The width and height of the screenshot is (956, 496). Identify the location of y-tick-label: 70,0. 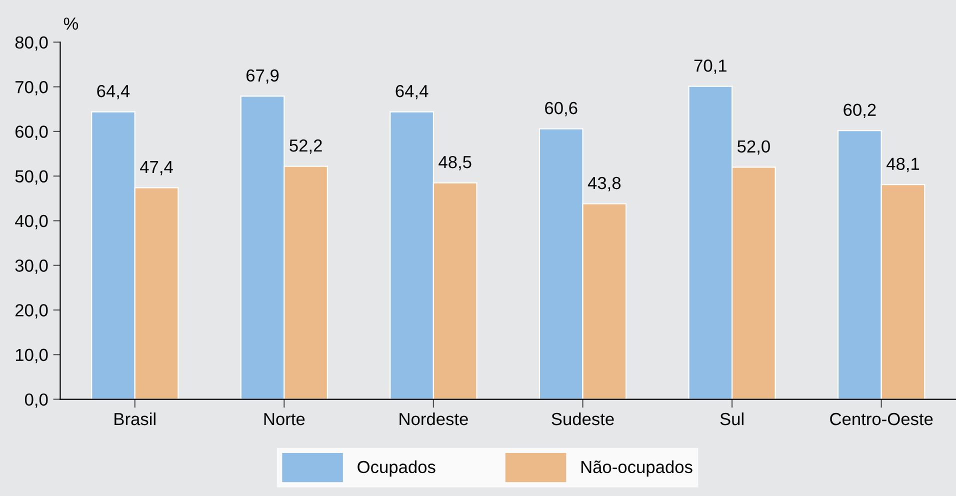
(32, 88).